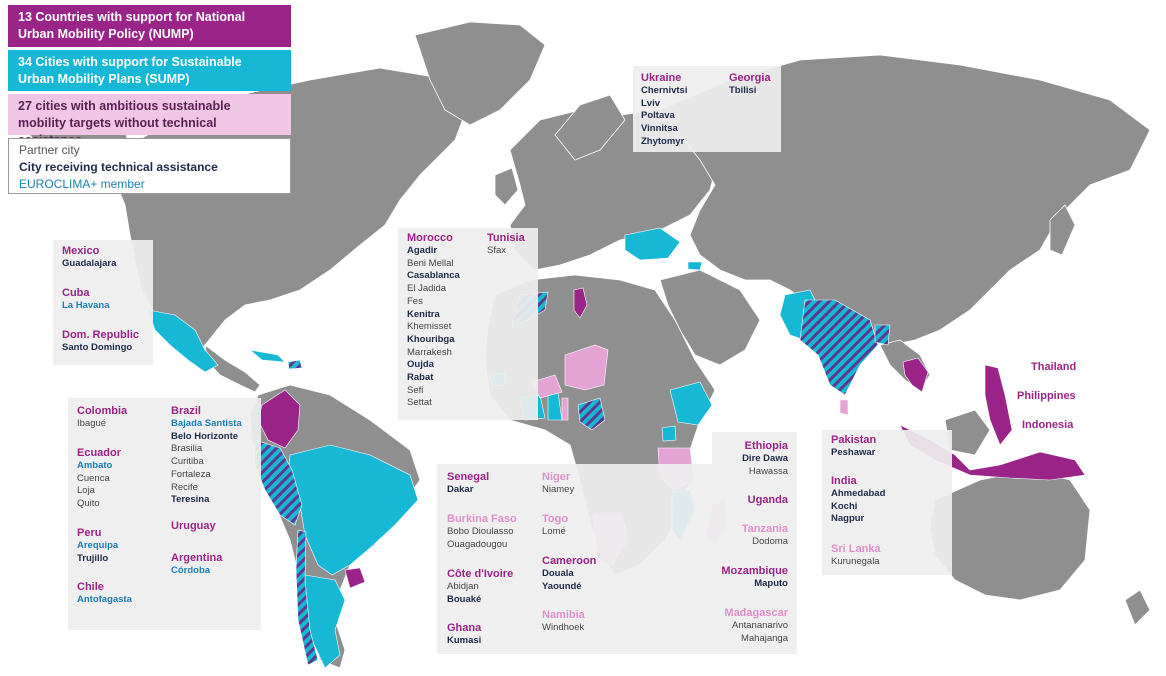 The width and height of the screenshot is (1166, 676). What do you see at coordinates (915, 375) in the screenshot?
I see `thailand-shape` at bounding box center [915, 375].